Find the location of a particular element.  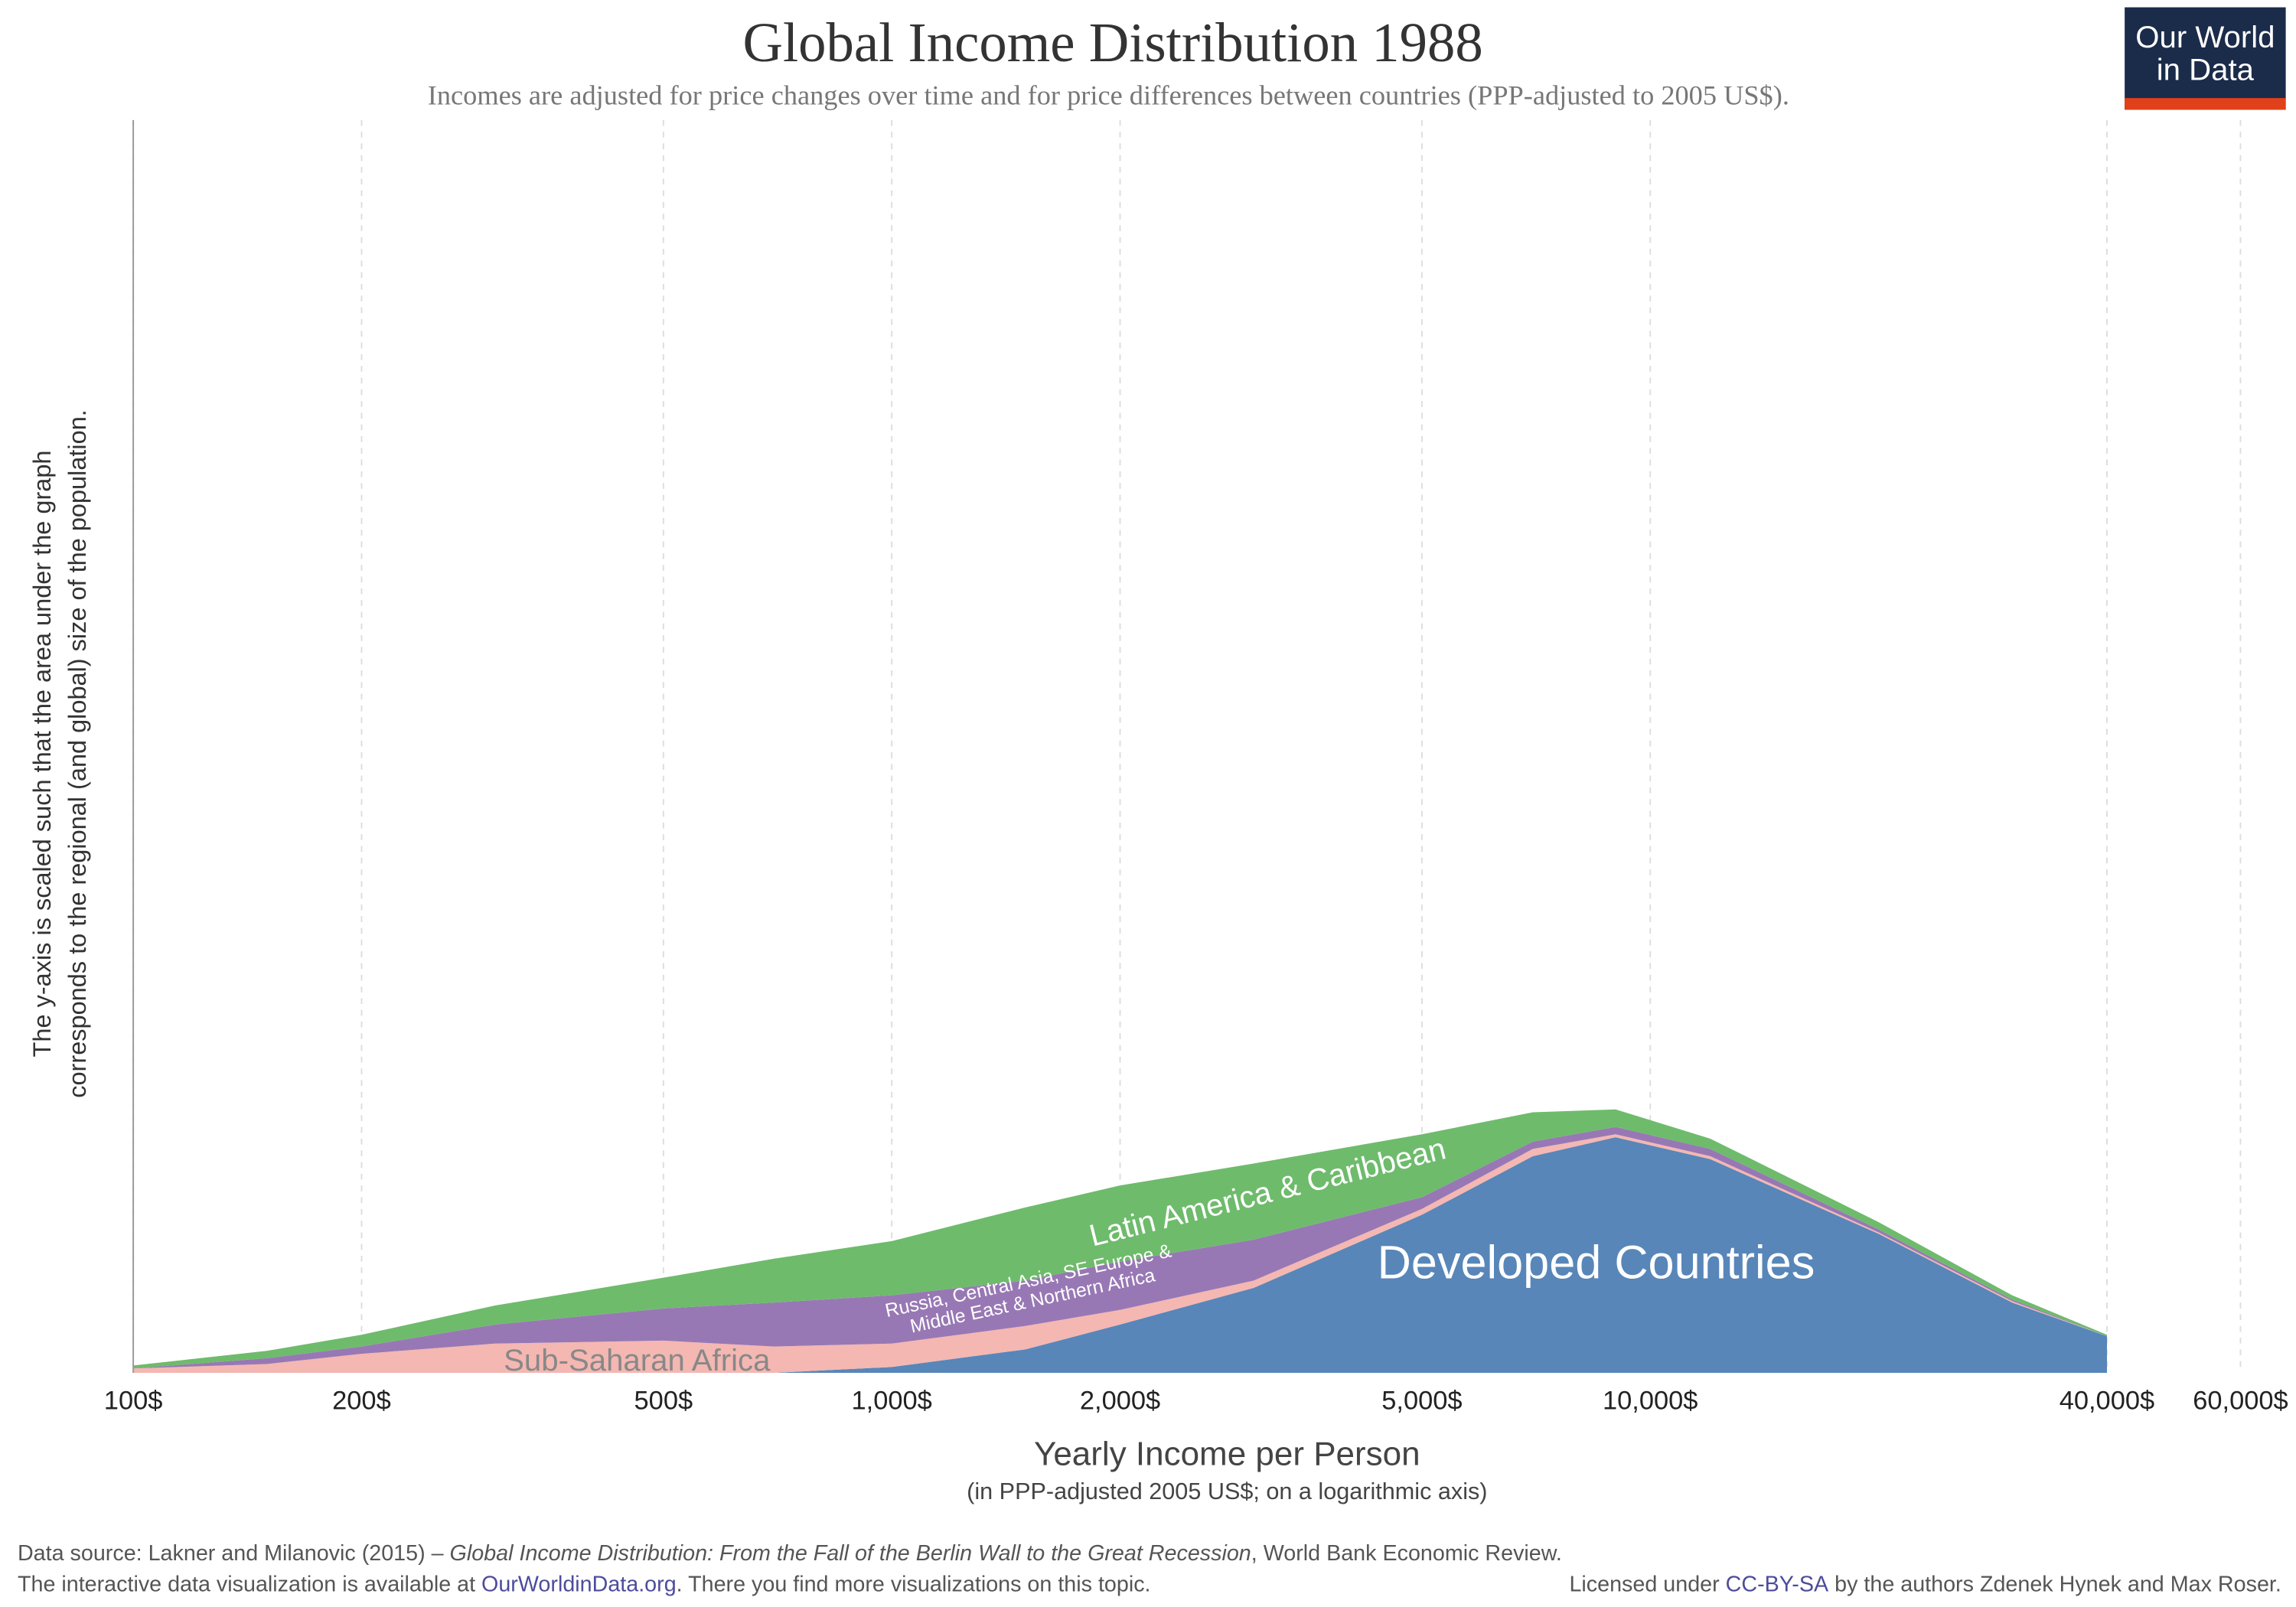

x-tick-label: 5,000$ is located at coordinates (1421, 1400).